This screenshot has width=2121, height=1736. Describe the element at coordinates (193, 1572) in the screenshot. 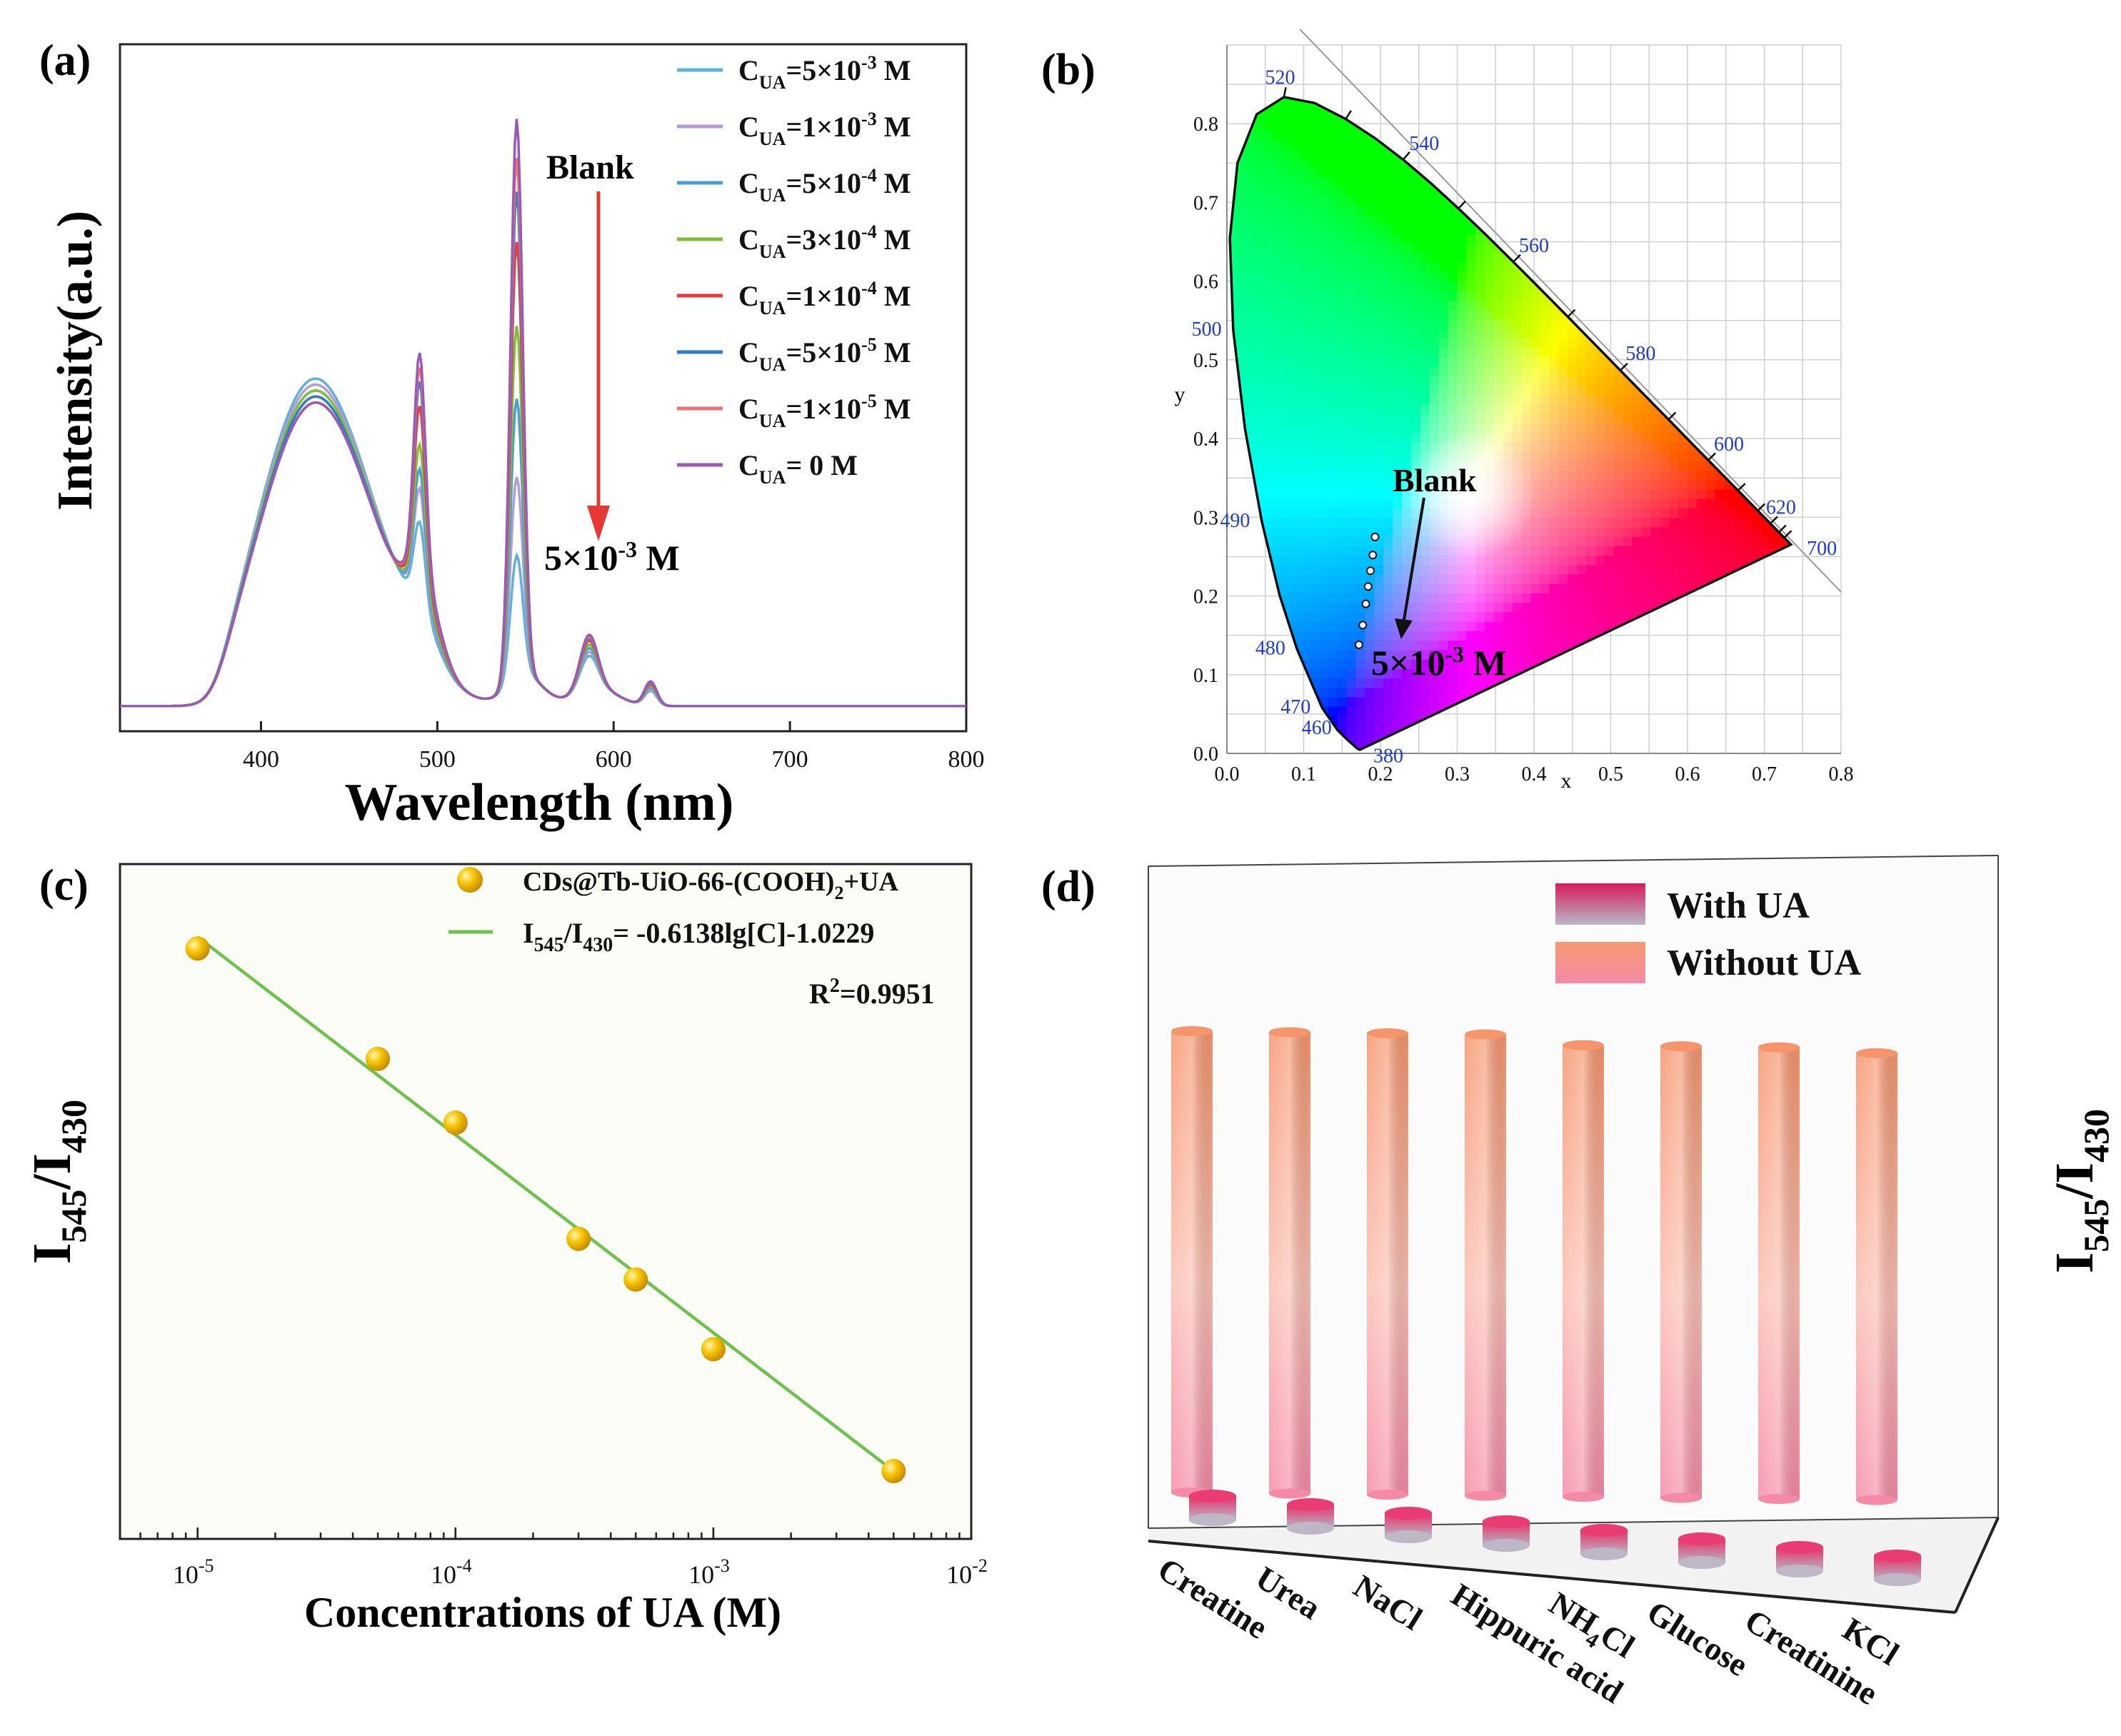

I see `panel-c-xtick-label: 10-5` at that location.